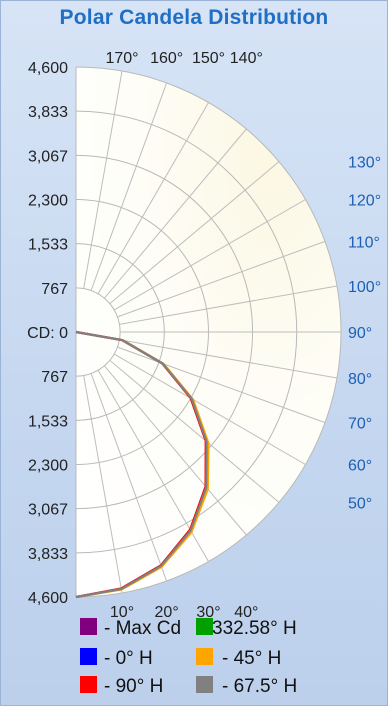 The height and width of the screenshot is (706, 388). Describe the element at coordinates (360, 333) in the screenshot. I see `angle-label-right-4: 90°` at that location.